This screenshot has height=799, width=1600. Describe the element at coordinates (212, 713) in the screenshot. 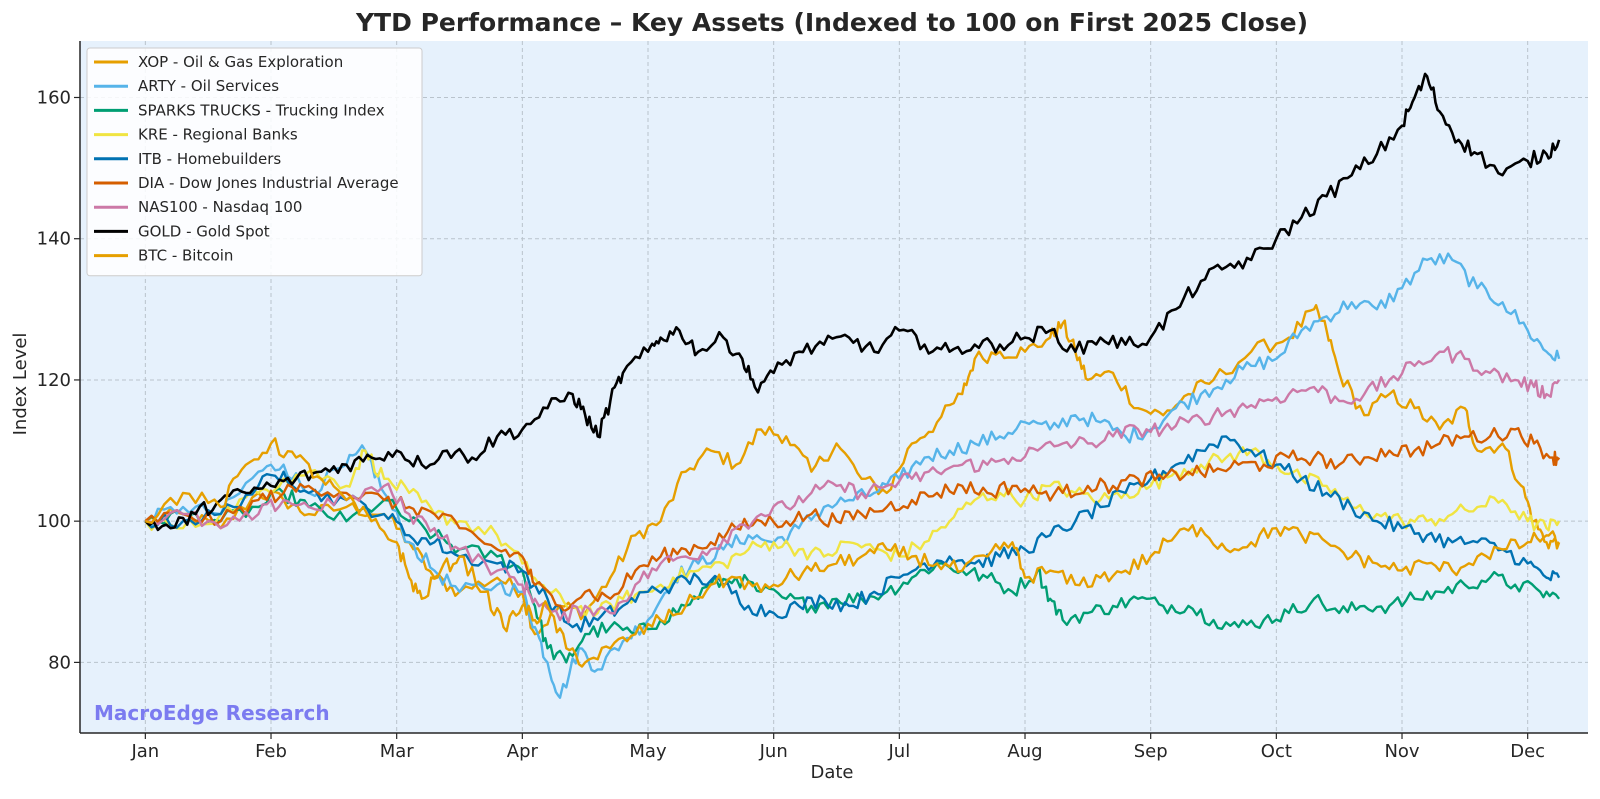

I see `watermark: MacroEdge Research` at that location.